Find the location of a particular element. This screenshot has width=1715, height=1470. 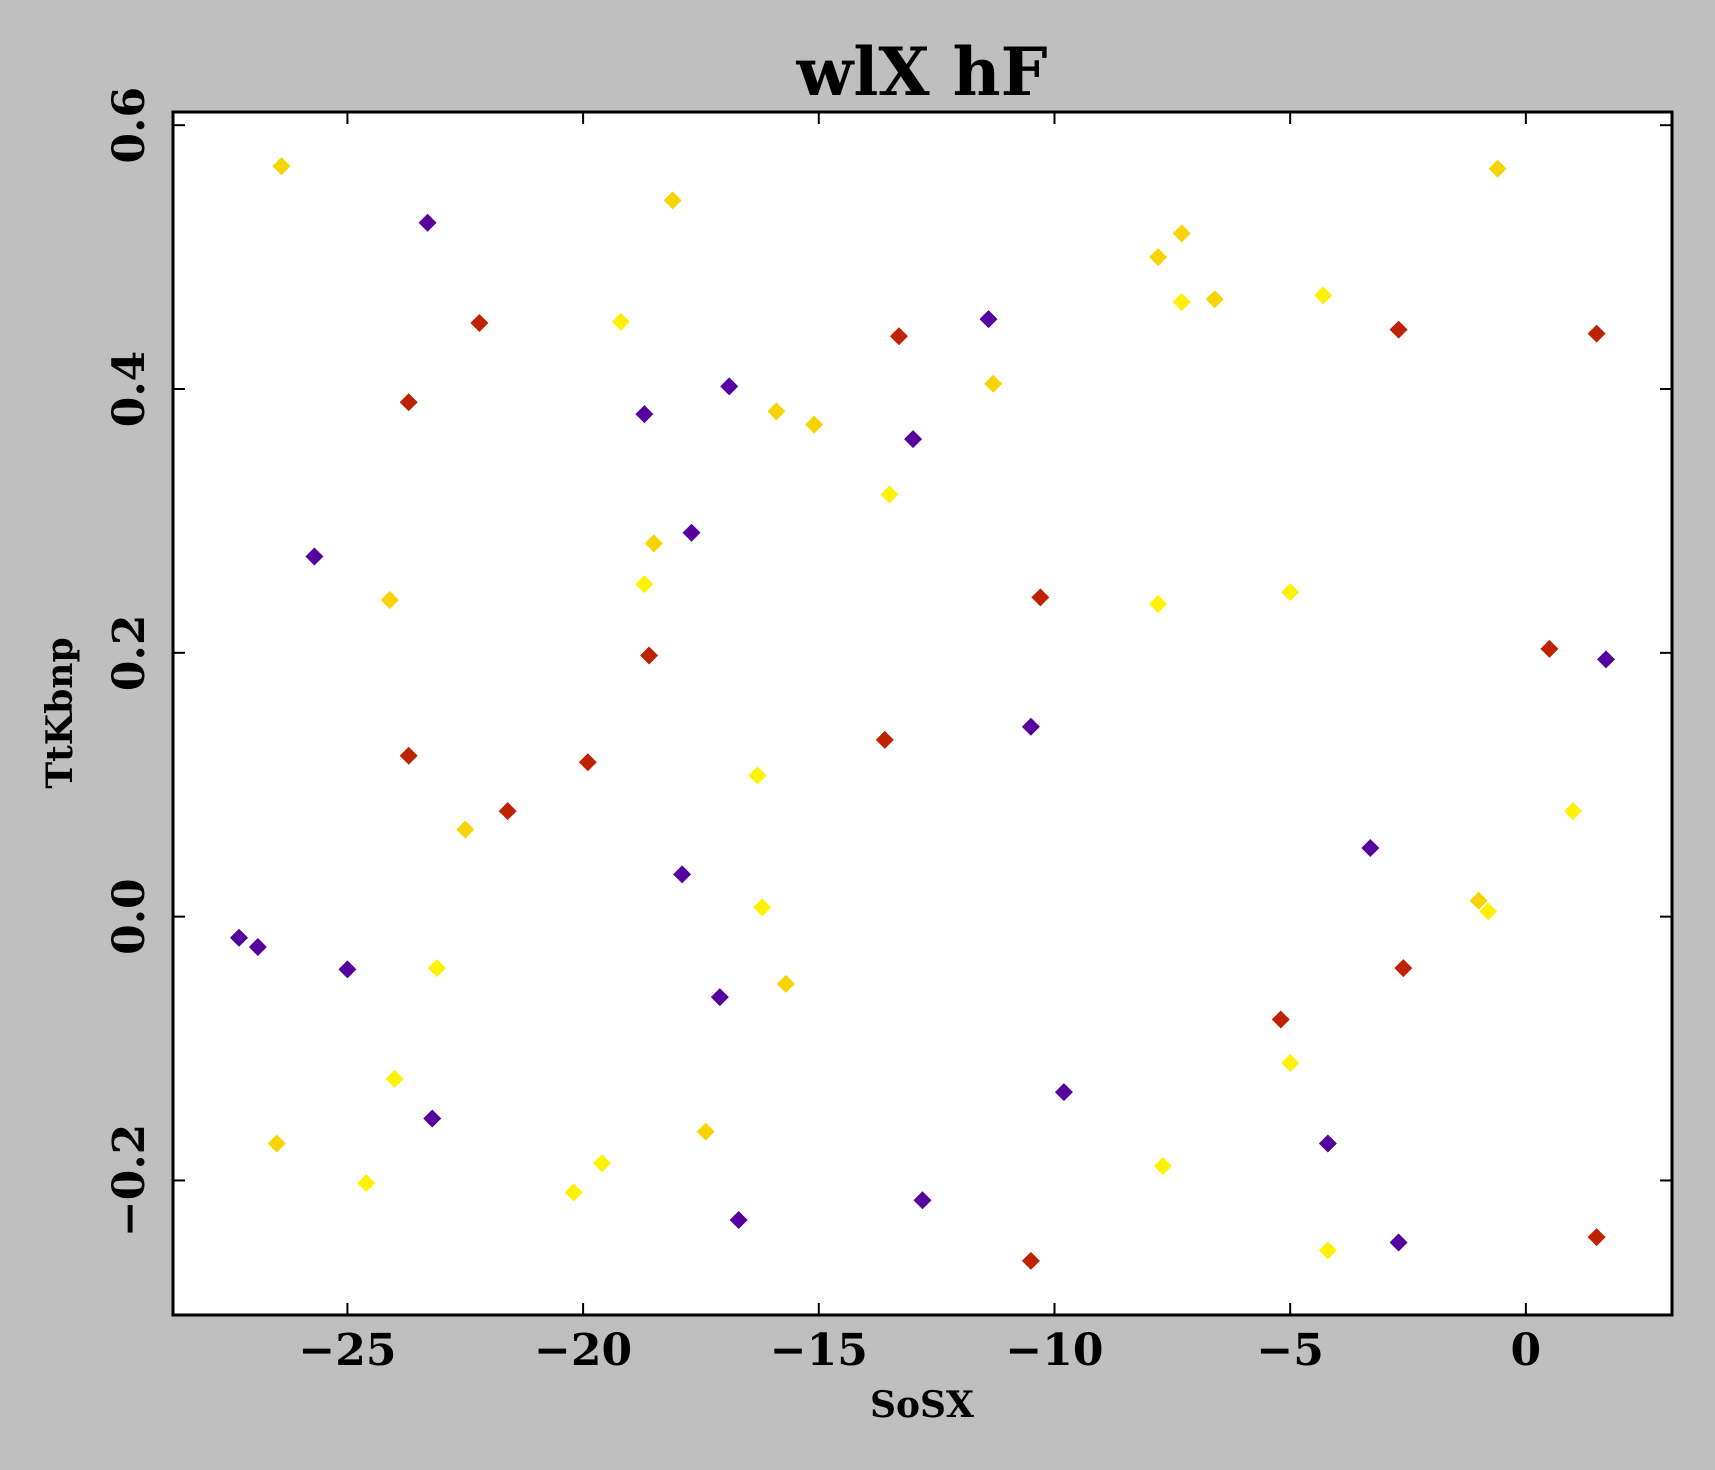

chart-title: wlX hF is located at coordinates (922, 72).